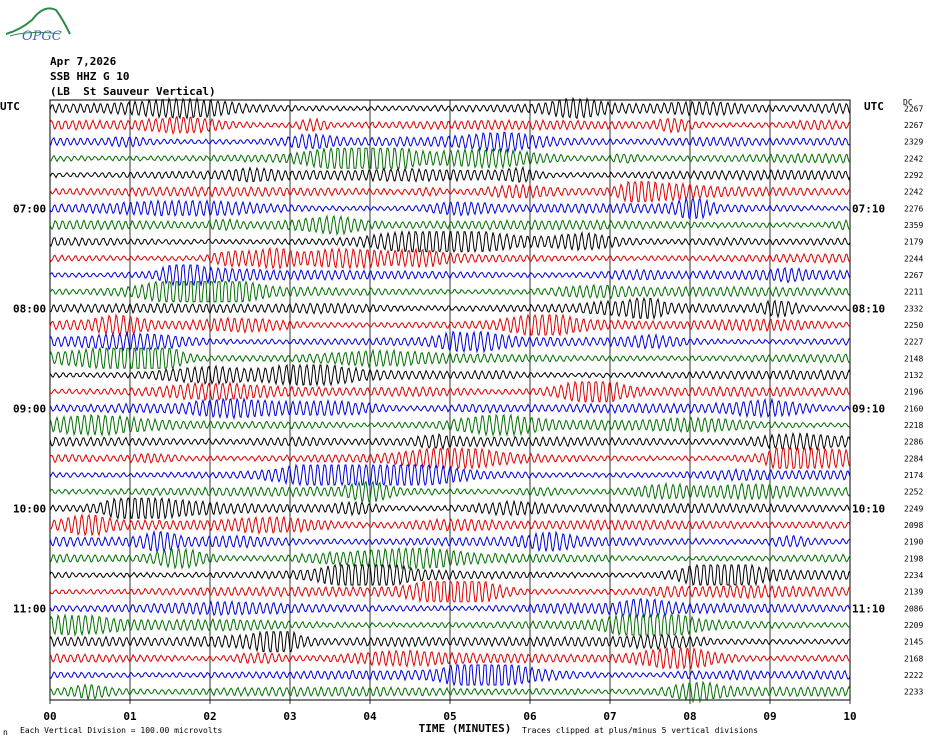 Image resolution: width=930 pixels, height=744 pixels. I want to click on dc-offset-label: 2250, so click(913, 325).